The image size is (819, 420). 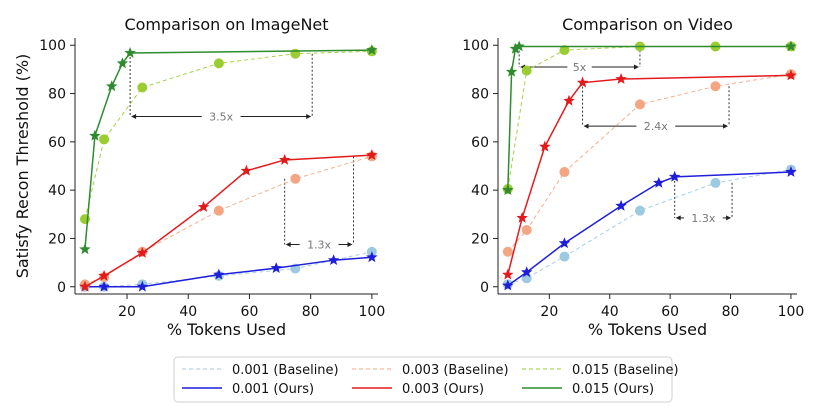 I want to click on series-0-003-ours, so click(x=228, y=220).